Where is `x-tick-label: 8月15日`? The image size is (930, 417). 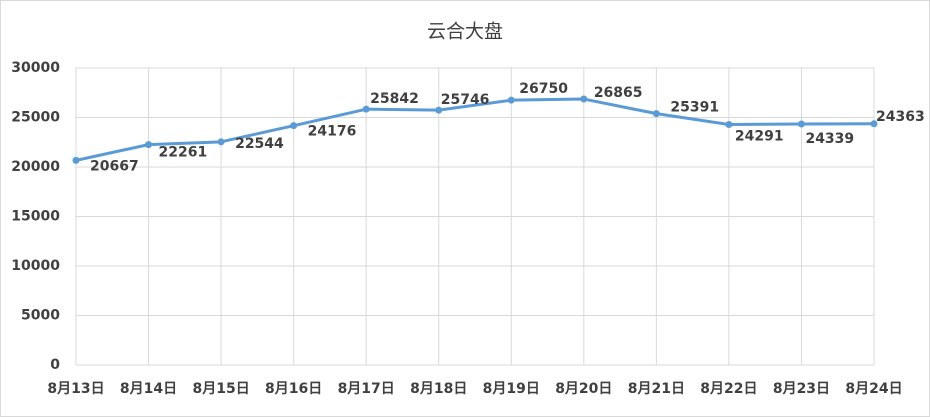
x-tick-label: 8月15日 is located at coordinates (220, 389).